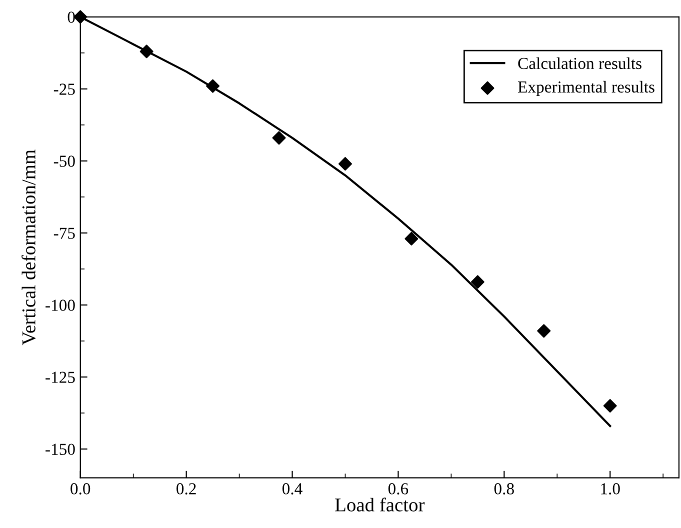  What do you see at coordinates (398, 489) in the screenshot?
I see `x-tick-label: 0.6` at bounding box center [398, 489].